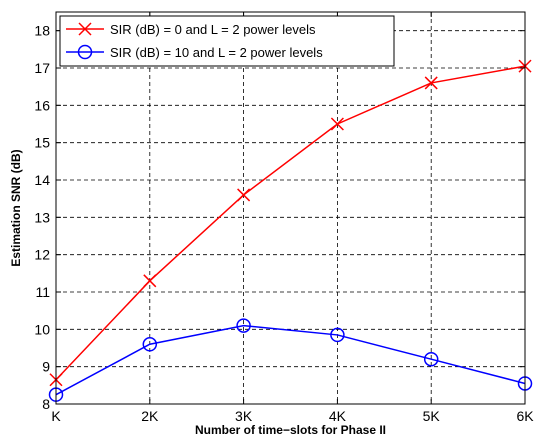  What do you see at coordinates (244, 416) in the screenshot?
I see `x-tick-label: 3K` at bounding box center [244, 416].